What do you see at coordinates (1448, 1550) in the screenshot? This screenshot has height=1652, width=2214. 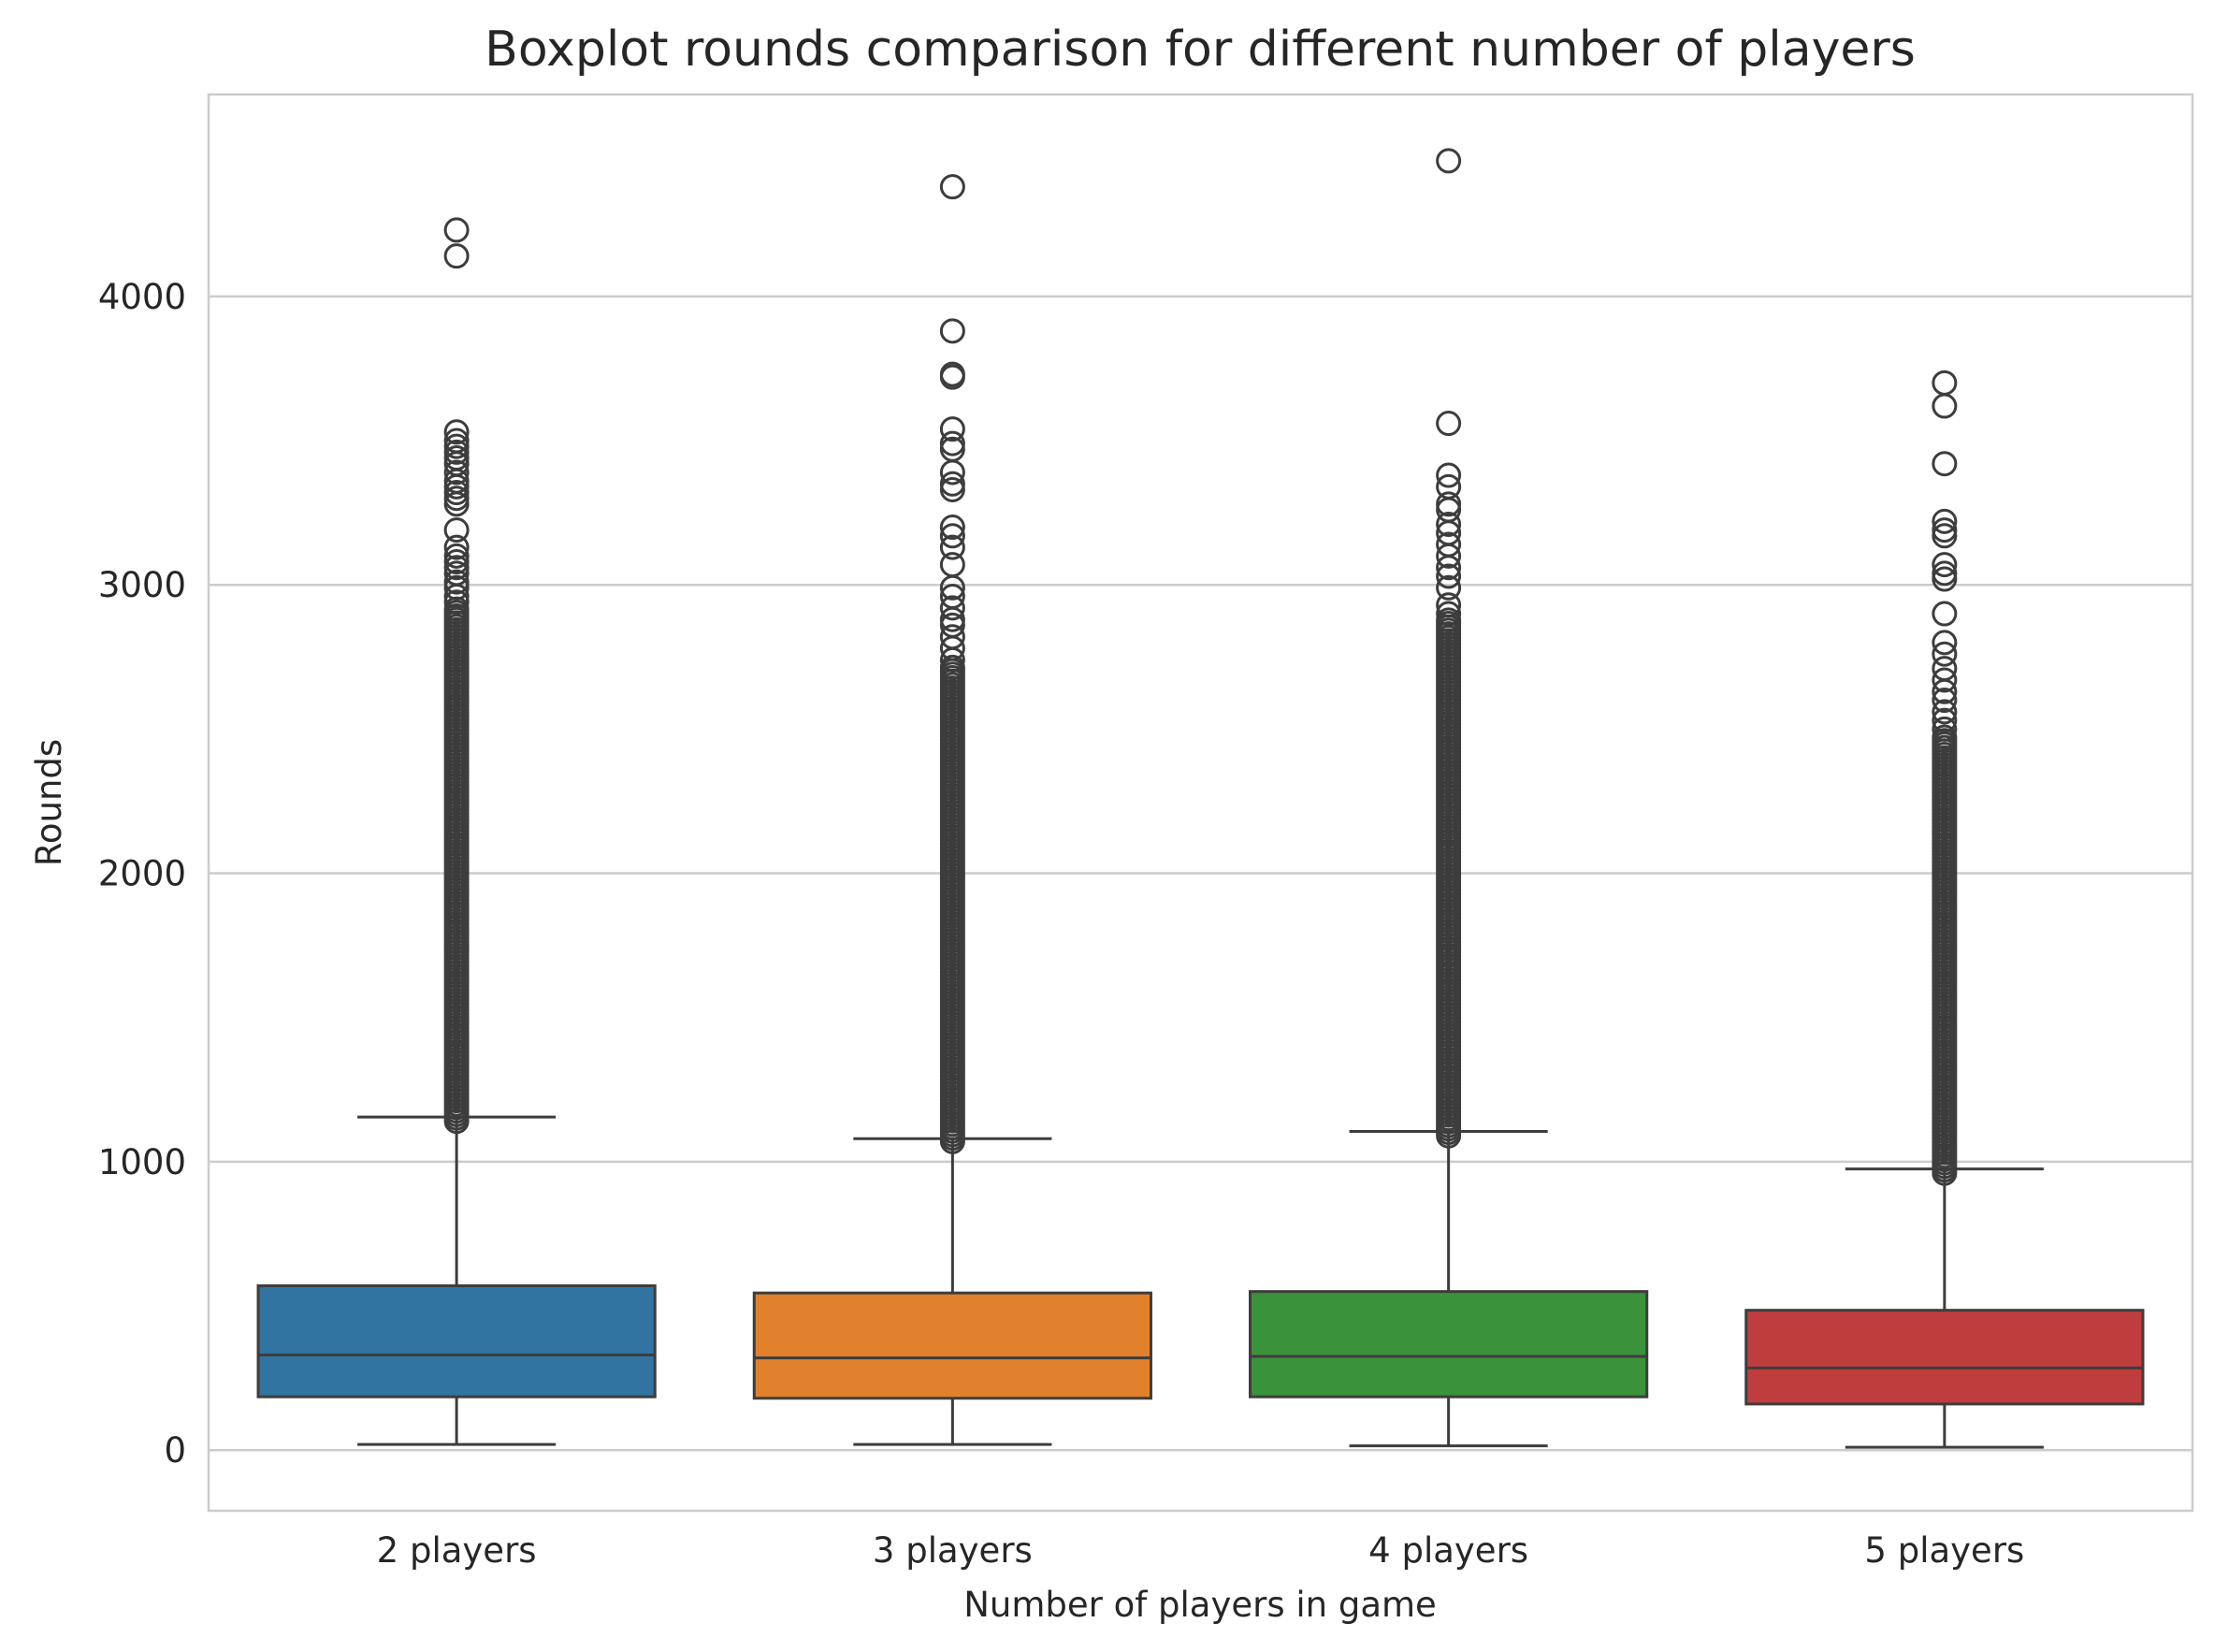 I see `x-tick-label: 4 players` at bounding box center [1448, 1550].